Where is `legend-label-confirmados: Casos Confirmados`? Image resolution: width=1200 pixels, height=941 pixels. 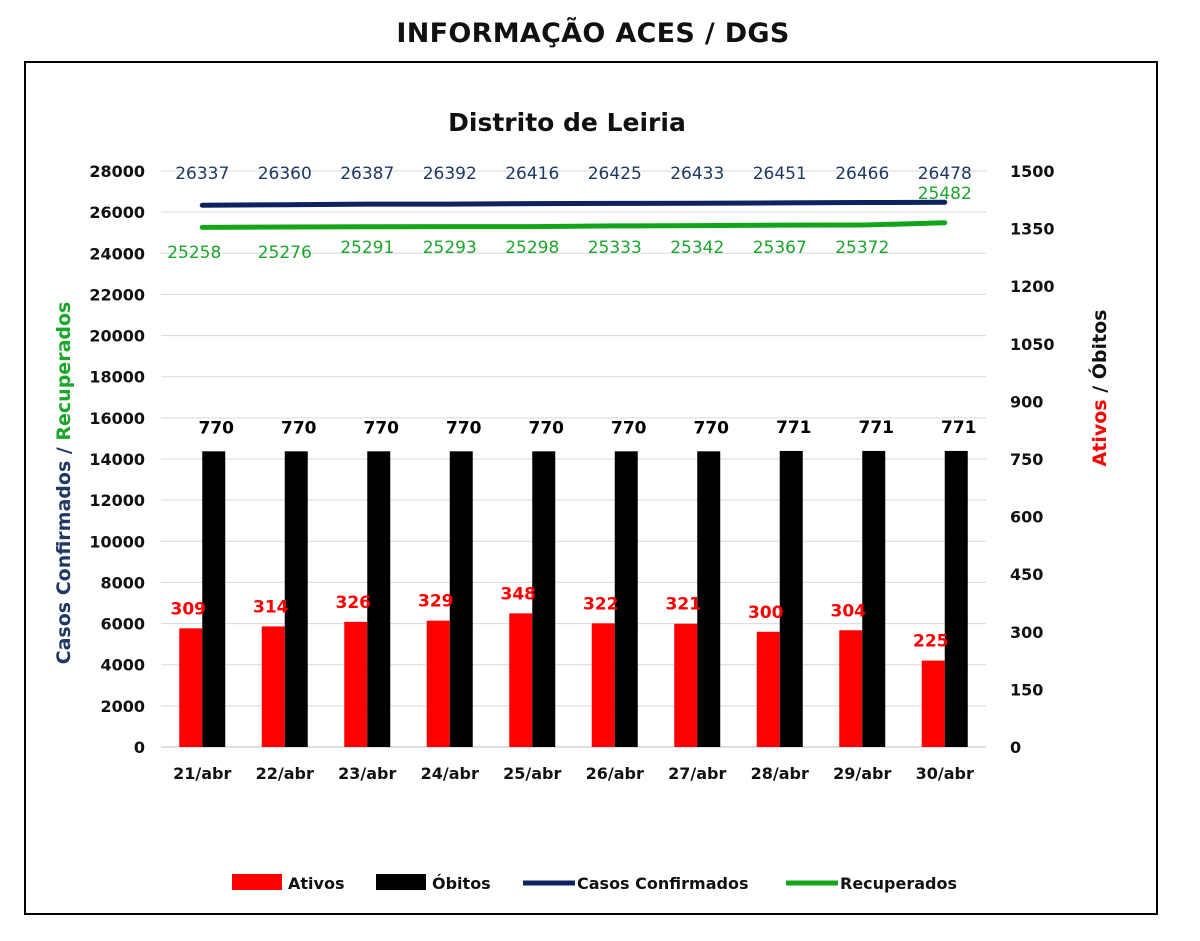 legend-label-confirmados: Casos Confirmados is located at coordinates (662, 883).